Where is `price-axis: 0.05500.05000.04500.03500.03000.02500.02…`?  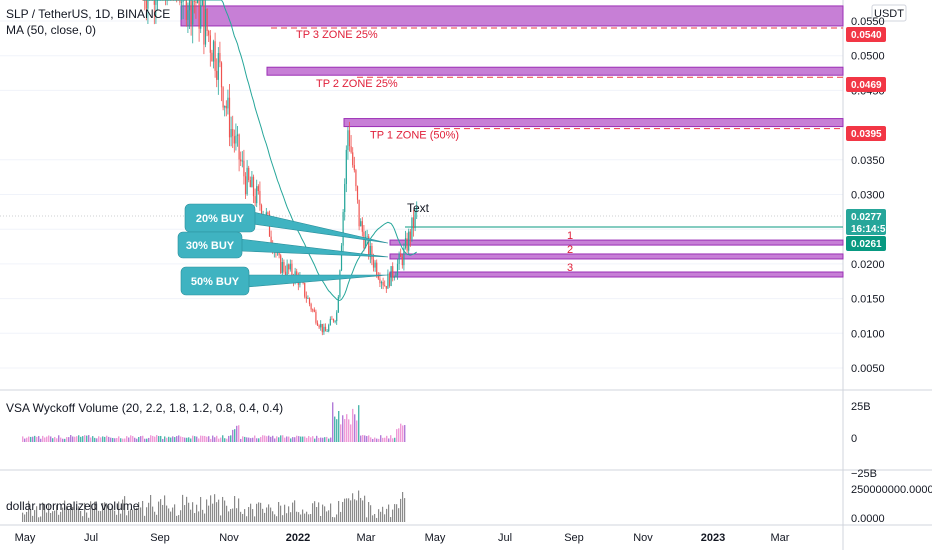
price-axis: 0.05500.05000.04500.03500.03000.02500.02… is located at coordinates (868, 195).